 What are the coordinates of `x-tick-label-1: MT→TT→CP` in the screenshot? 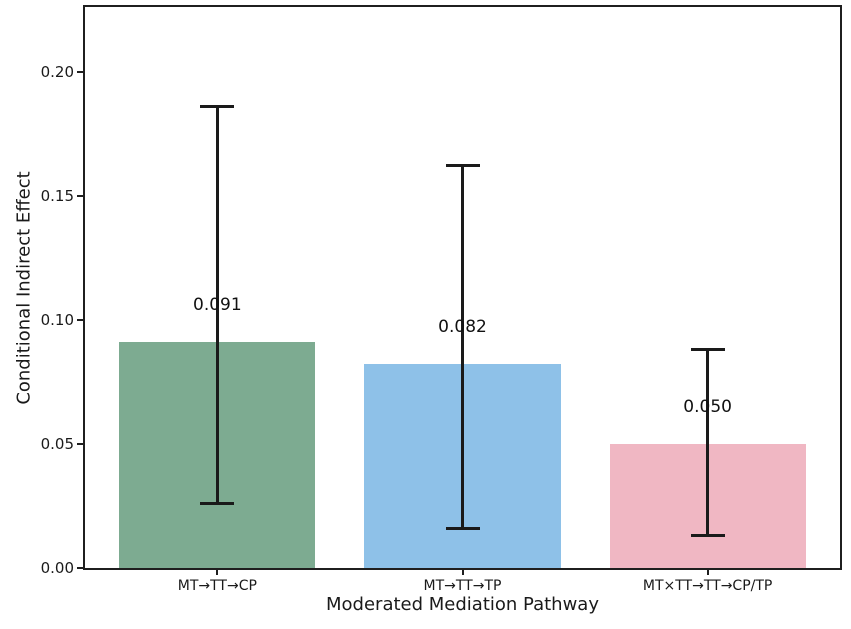 It's located at (217, 586).